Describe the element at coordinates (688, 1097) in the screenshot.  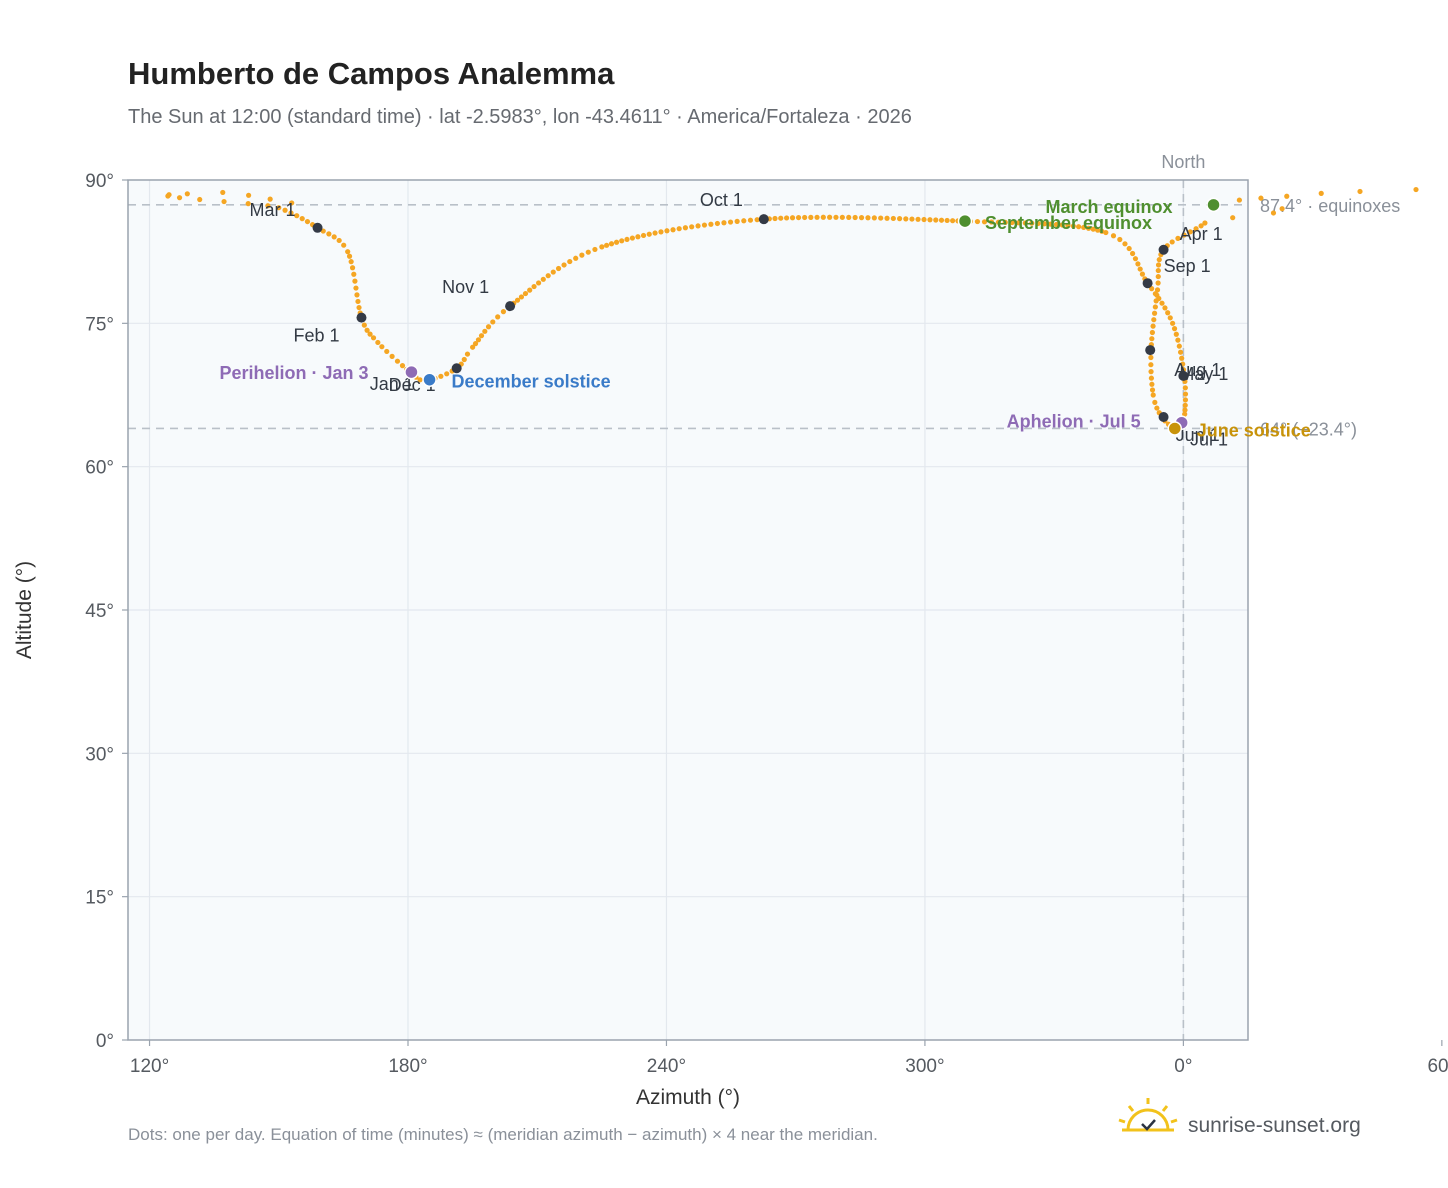
I see `x-axis-label: Azimuth (°)` at that location.